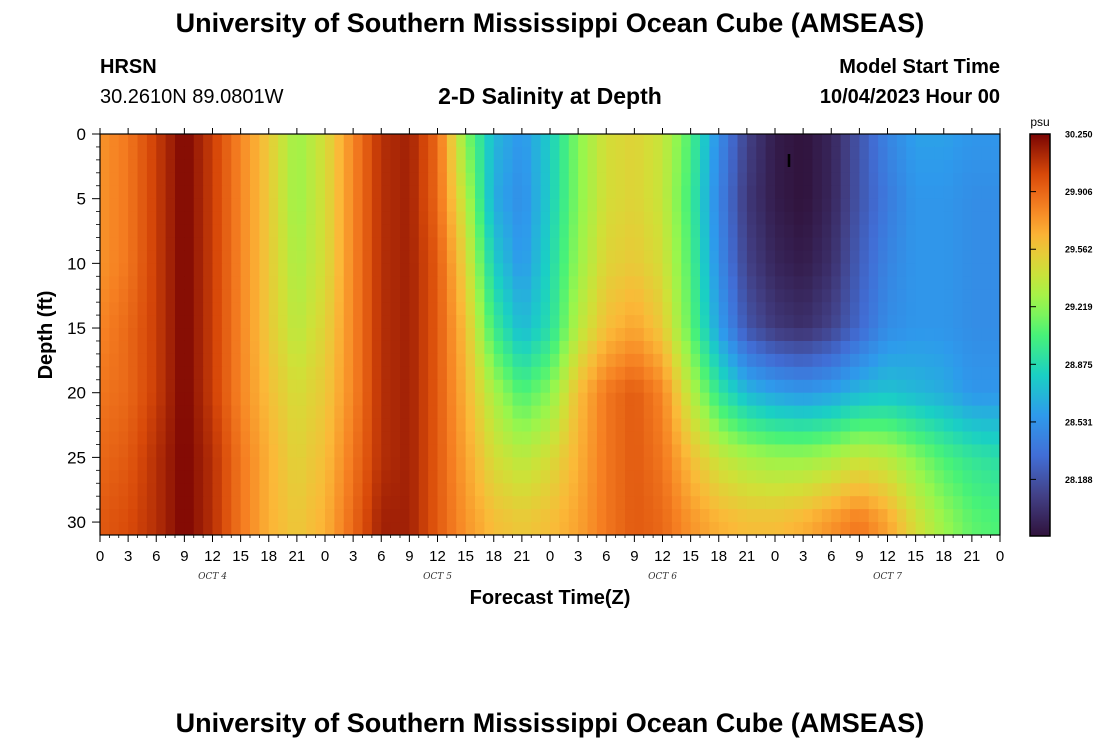 This screenshot has width=1100, height=750. What do you see at coordinates (803, 556) in the screenshot?
I see `x-tick-label: 3` at bounding box center [803, 556].